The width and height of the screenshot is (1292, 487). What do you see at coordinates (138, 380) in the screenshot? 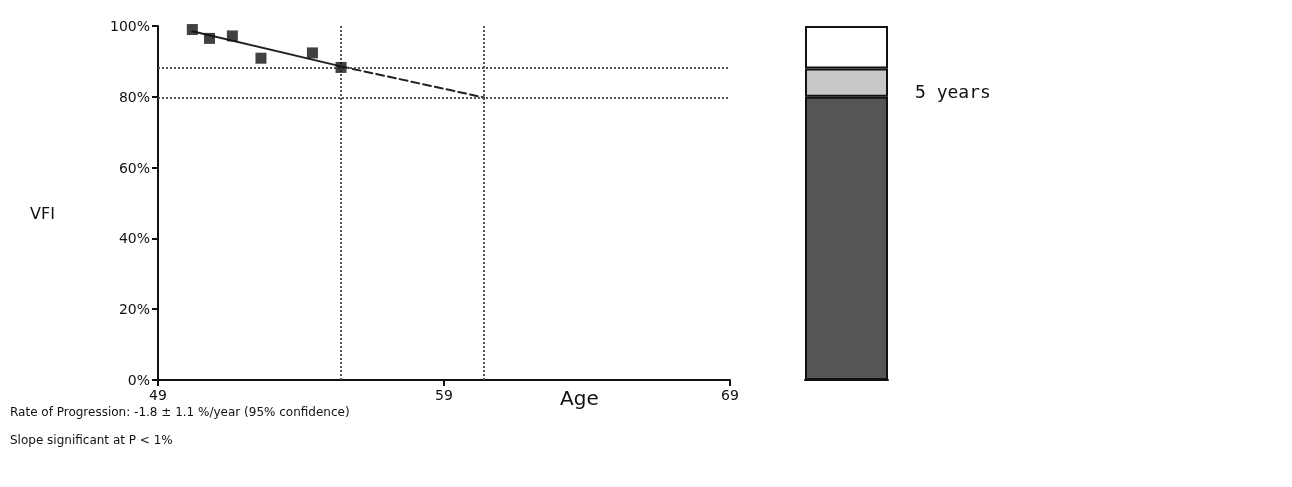
I see `y-tick-label: 0%` at bounding box center [138, 380].